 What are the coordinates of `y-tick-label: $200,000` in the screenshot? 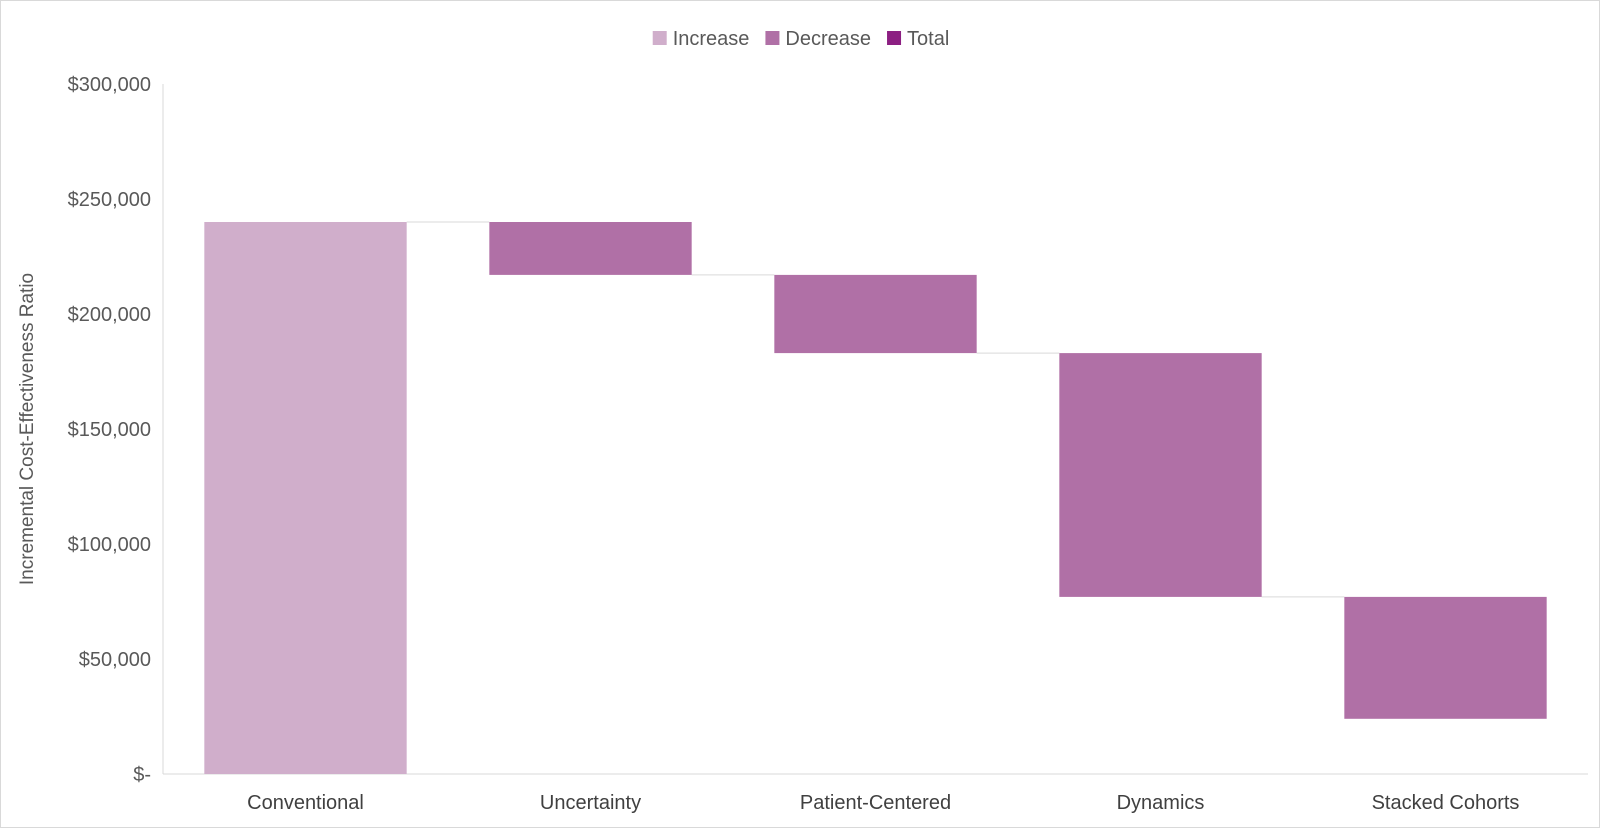 It's located at (109, 315).